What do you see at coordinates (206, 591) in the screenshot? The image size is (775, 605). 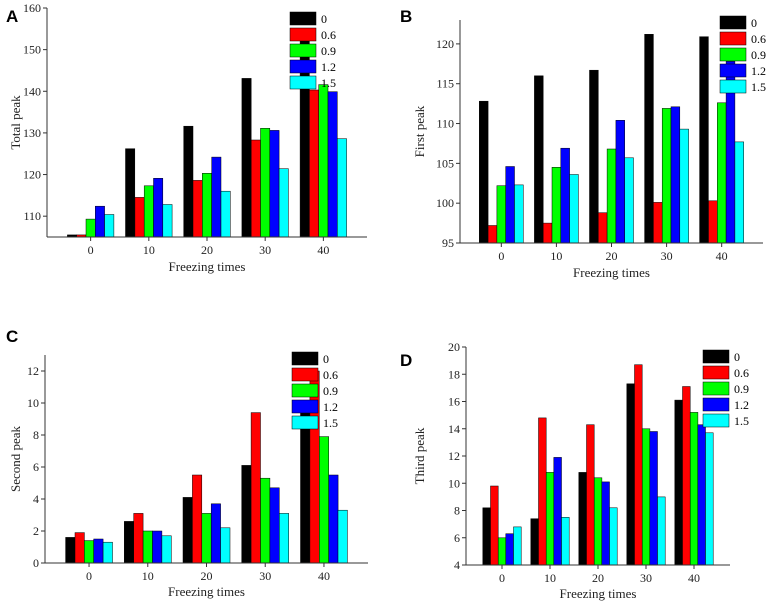 I see `x-axis-title: Freezing times` at bounding box center [206, 591].